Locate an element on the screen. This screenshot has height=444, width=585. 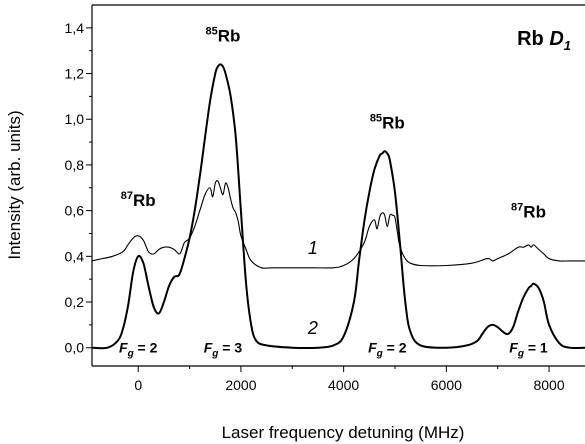
y-tick-label: 0,0 is located at coordinates (75, 348).